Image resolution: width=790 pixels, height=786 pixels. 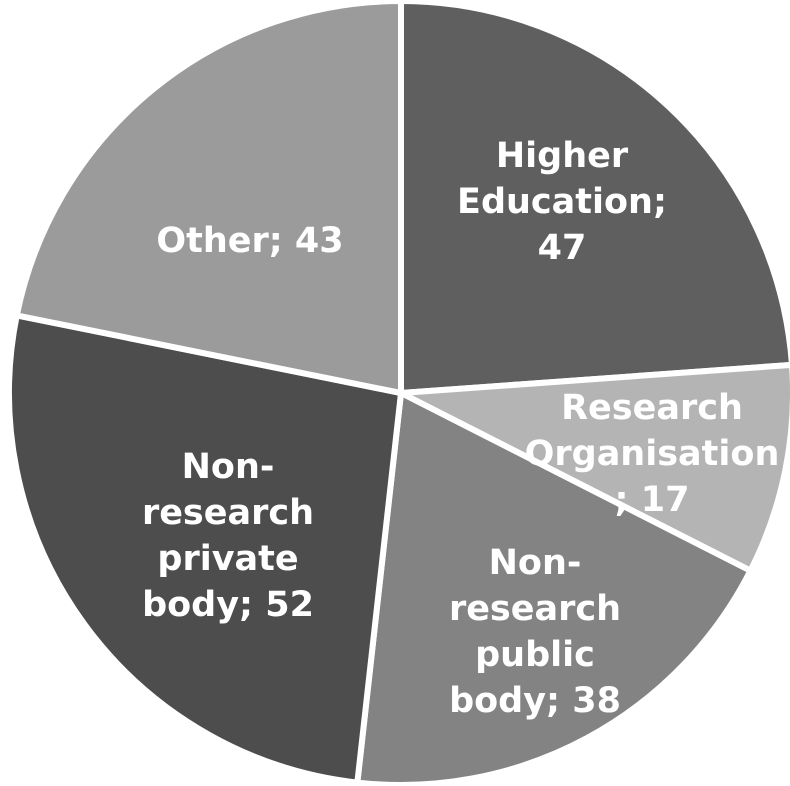 What do you see at coordinates (652, 408) in the screenshot?
I see `slice-label-line: Research` at bounding box center [652, 408].